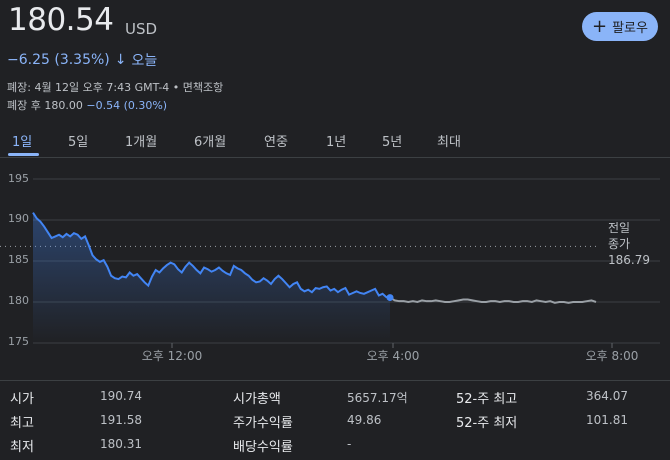  I want to click on stats-divider, so click(335, 380).